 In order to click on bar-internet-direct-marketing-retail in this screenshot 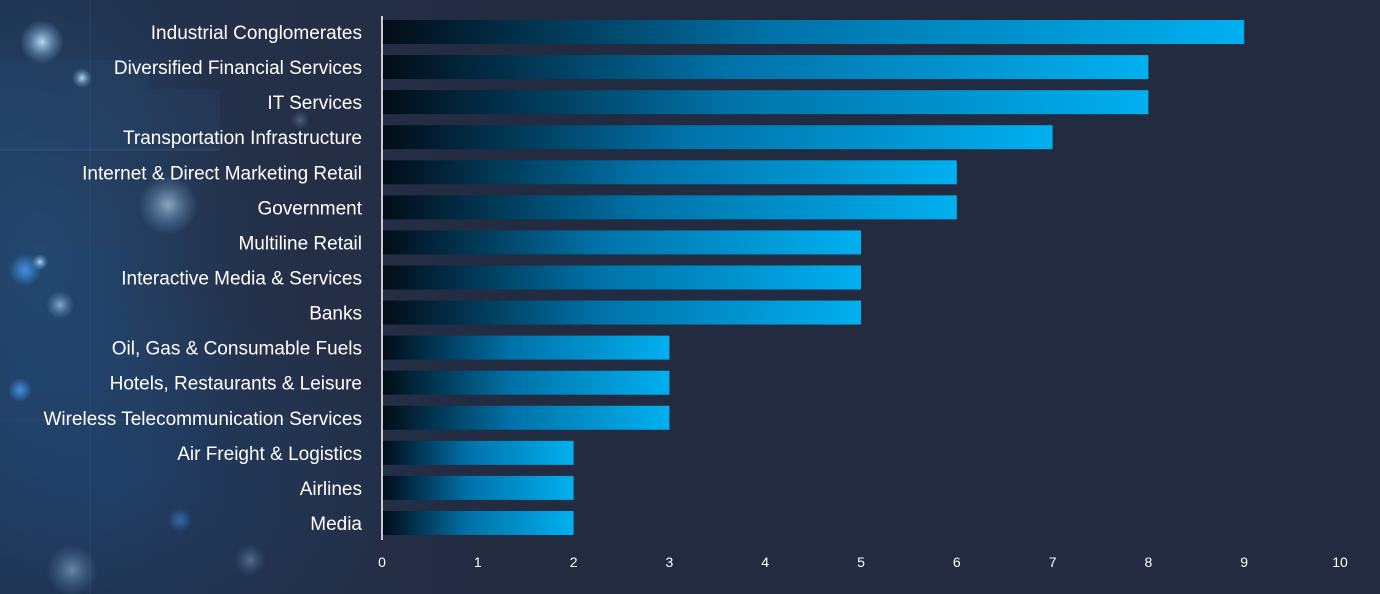, I will do `click(670, 172)`.